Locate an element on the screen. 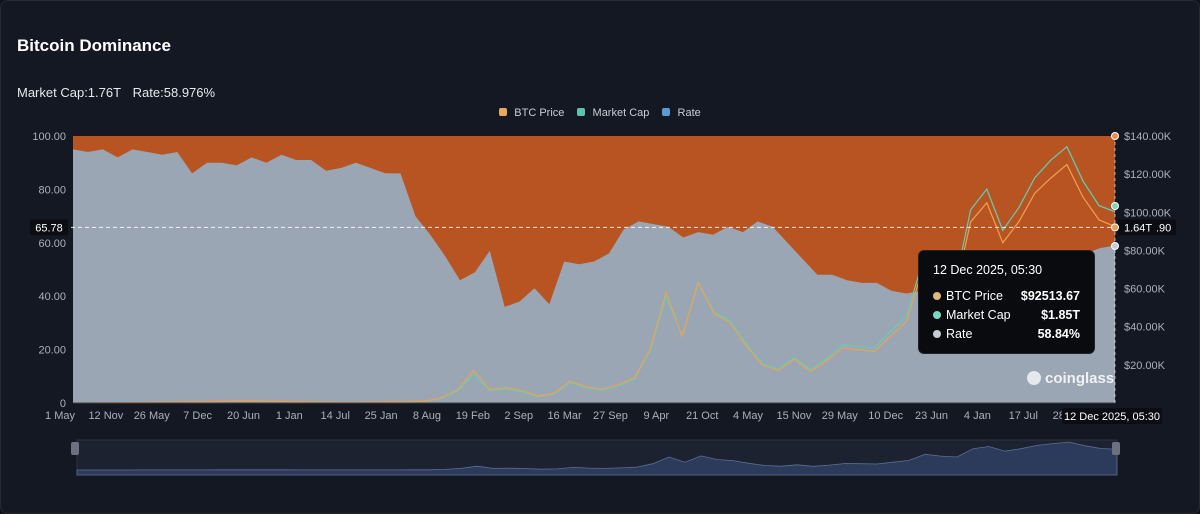 This screenshot has width=1200, height=514. x-tick-label: 1 Jan is located at coordinates (289, 416).